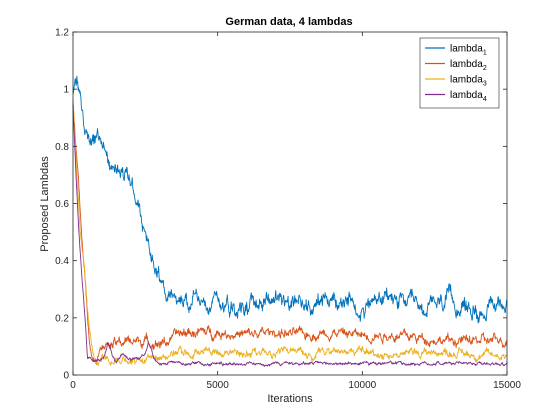 This screenshot has height=420, width=560. Describe the element at coordinates (218, 385) in the screenshot. I see `x-tick-label: 5000` at that location.